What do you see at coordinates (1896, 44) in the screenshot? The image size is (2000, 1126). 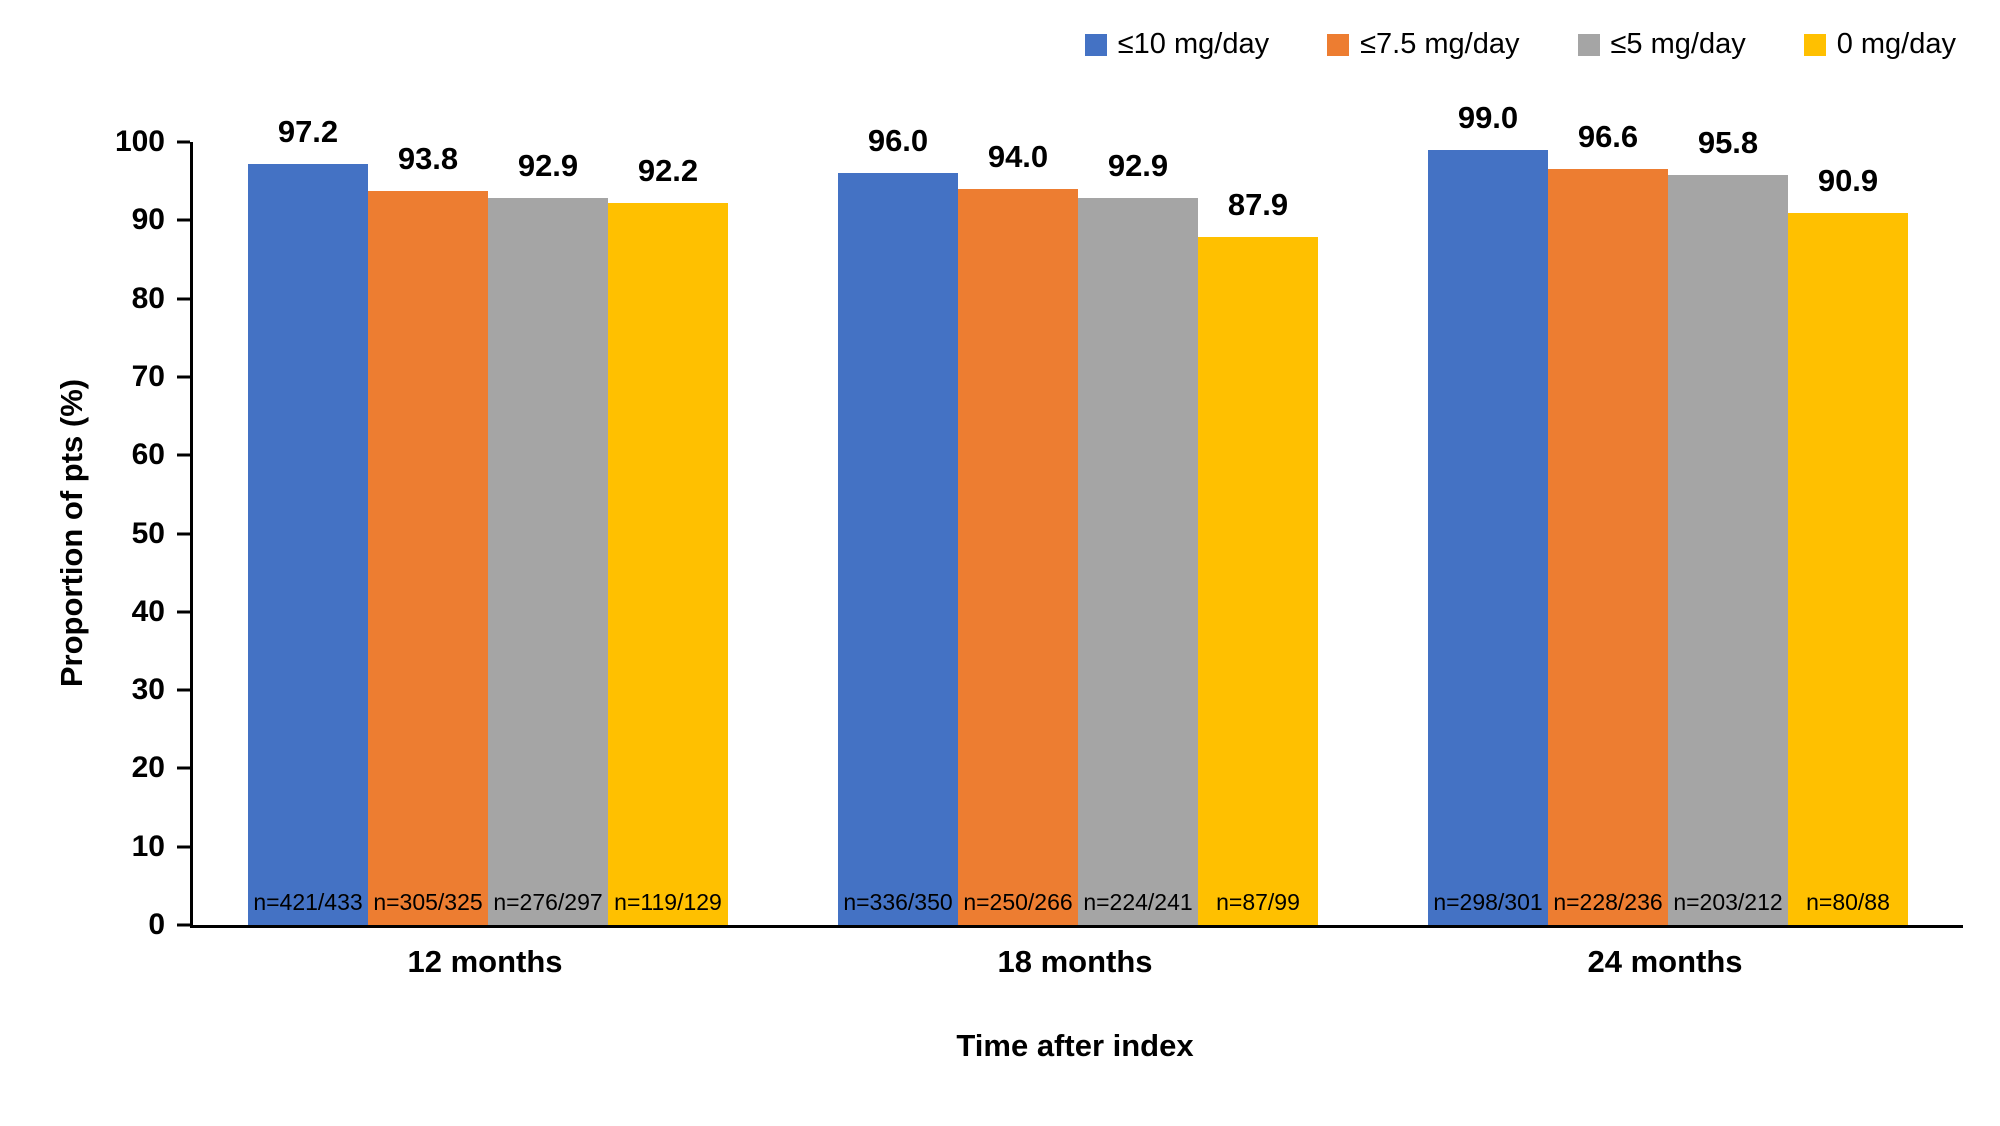 I see `legend-label: 0 mg/day` at bounding box center [1896, 44].